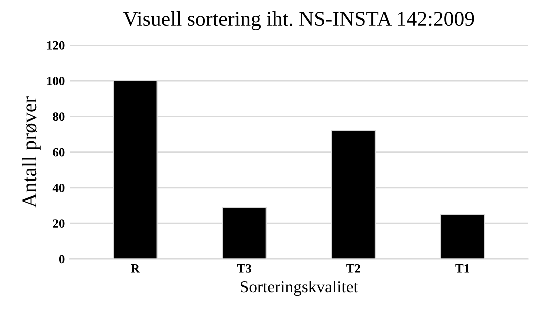 This screenshot has width=539, height=324. Describe the element at coordinates (59, 117) in the screenshot. I see `y-tick-label: 80` at that location.